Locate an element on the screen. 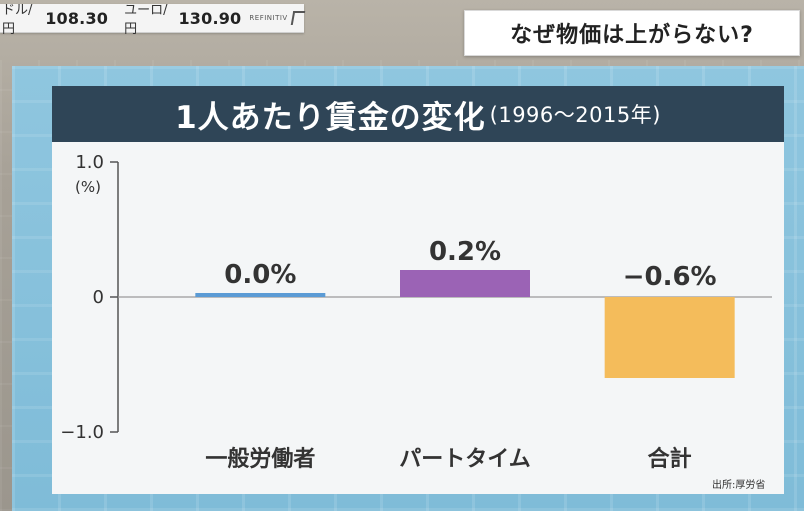  topic-title: なぜ物価は上がらない? is located at coordinates (632, 35).